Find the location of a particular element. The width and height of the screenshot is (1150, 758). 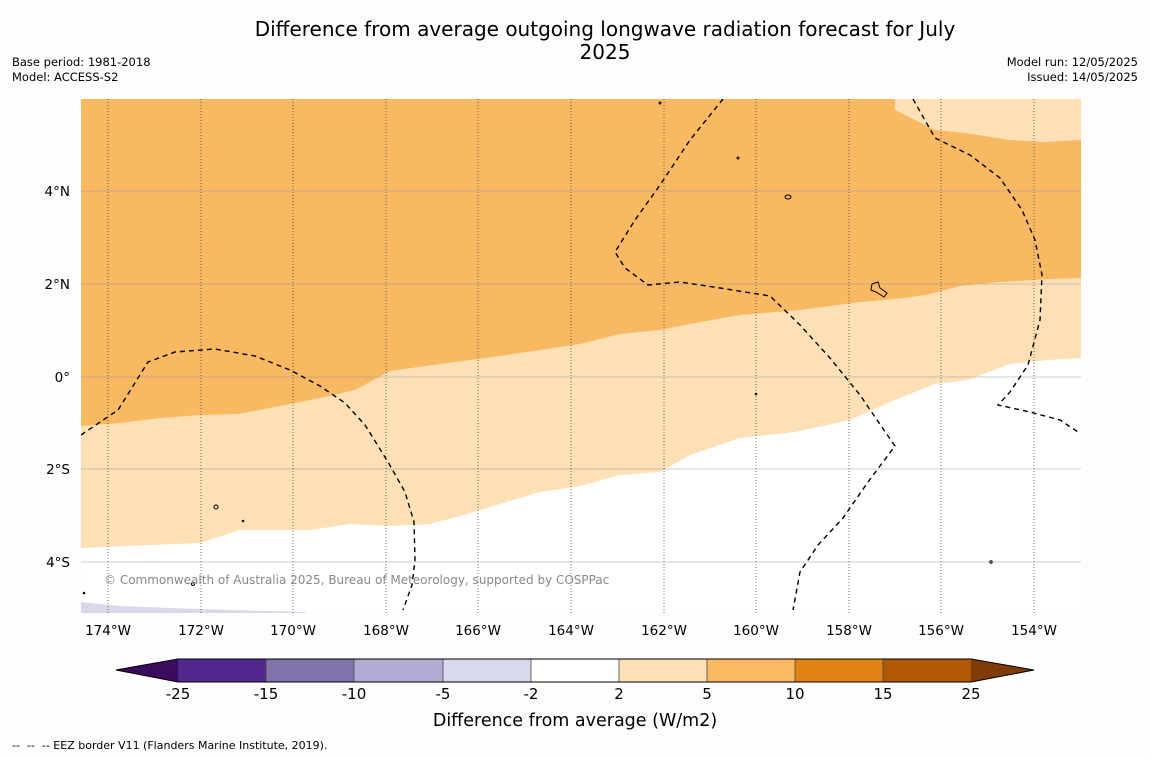

colorbar-tick-label: -5 is located at coordinates (443, 694).